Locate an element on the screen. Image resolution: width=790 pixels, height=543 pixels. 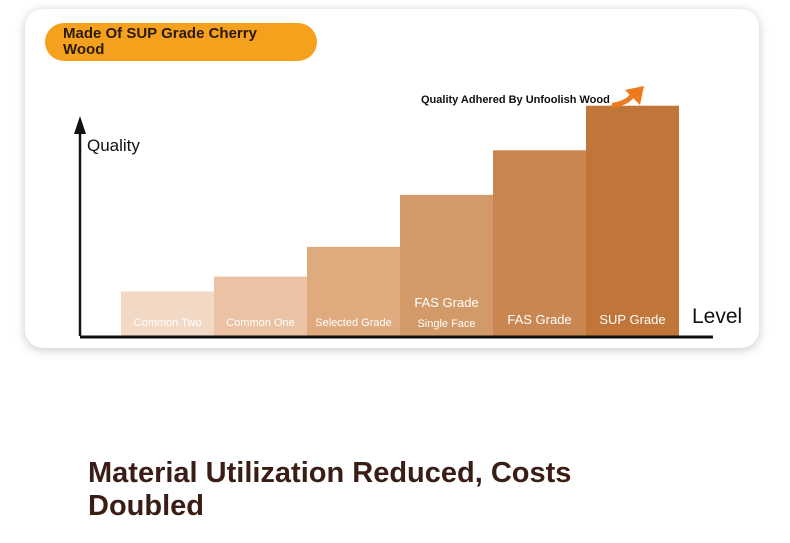
banner-pill is located at coordinates (181, 42).